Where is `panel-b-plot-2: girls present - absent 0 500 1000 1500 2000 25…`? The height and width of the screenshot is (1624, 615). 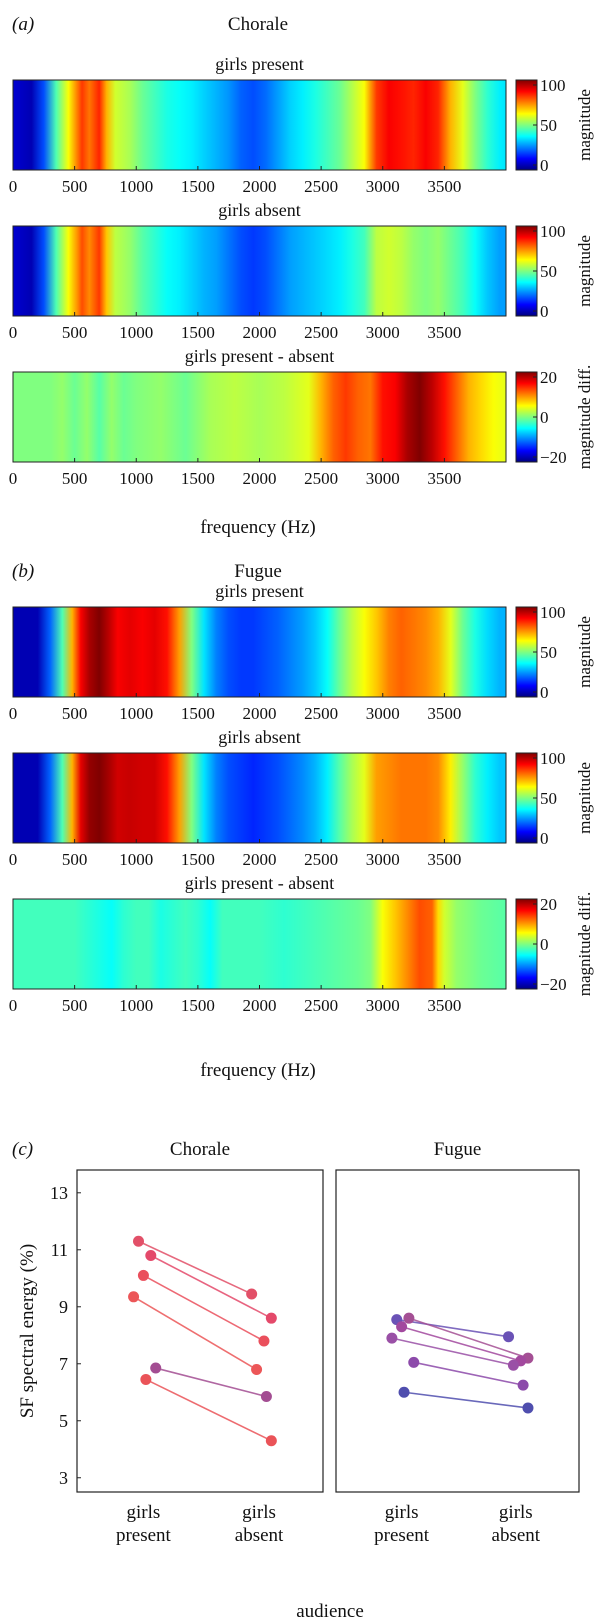
panel-b-plot-2: girls present - absent 0 500 1000 1500 2000 25… is located at coordinates (301, 944).